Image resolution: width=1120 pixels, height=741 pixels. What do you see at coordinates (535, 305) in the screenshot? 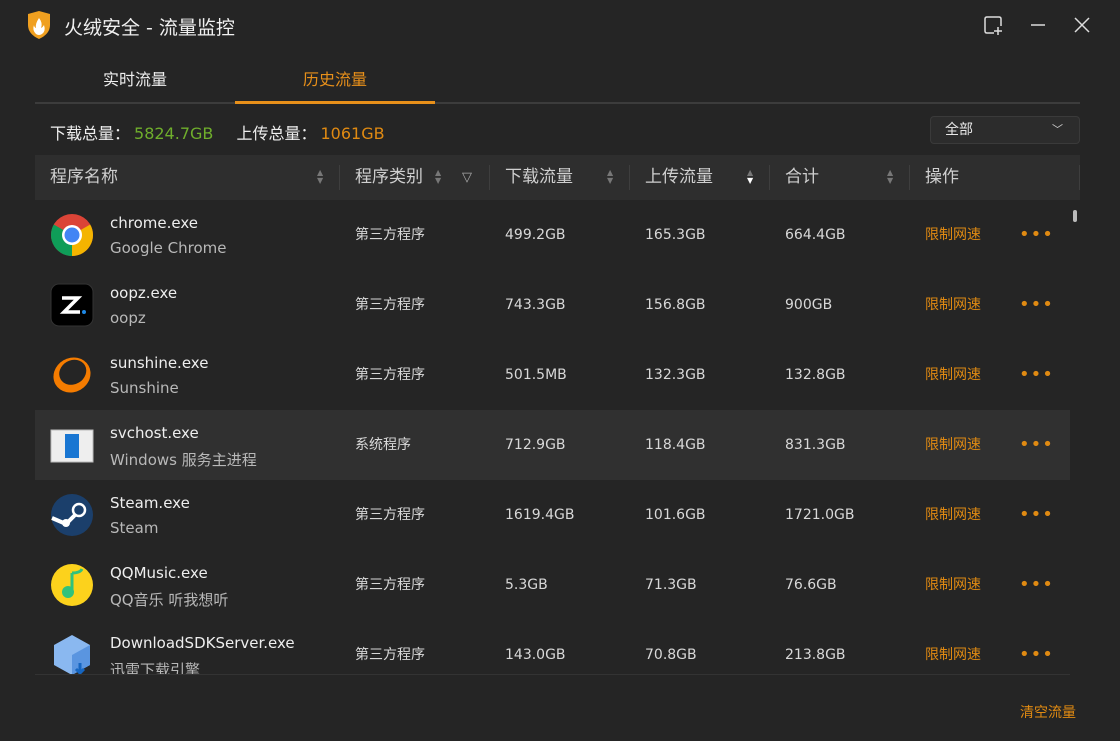
I see `download-traffic: 743.3GB` at bounding box center [535, 305].